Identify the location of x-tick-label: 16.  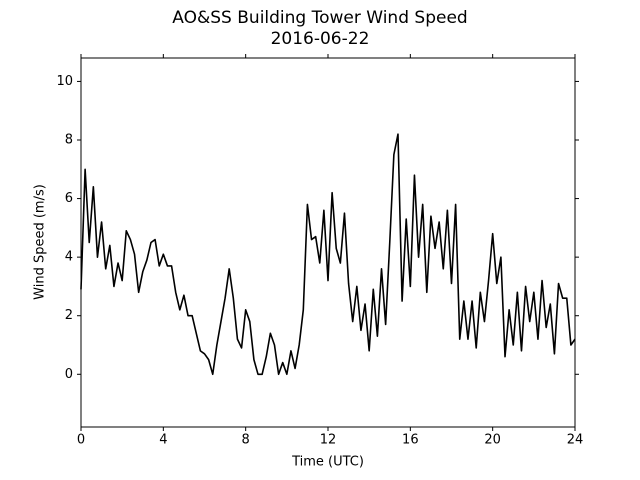
(410, 440).